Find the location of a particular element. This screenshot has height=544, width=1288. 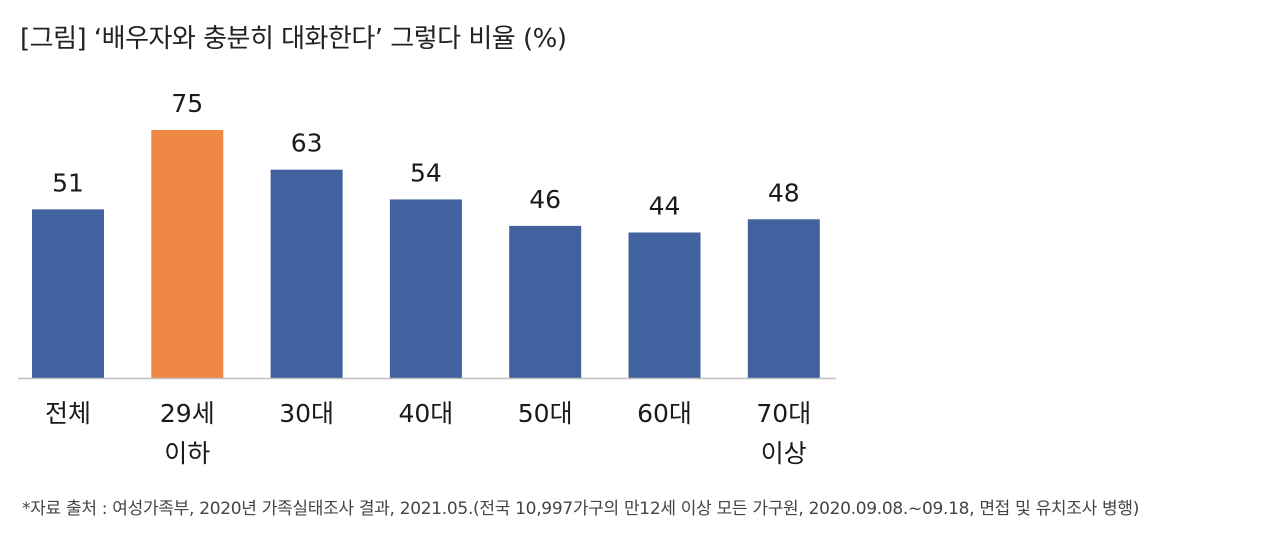

data-label-1: 75 is located at coordinates (187, 103).